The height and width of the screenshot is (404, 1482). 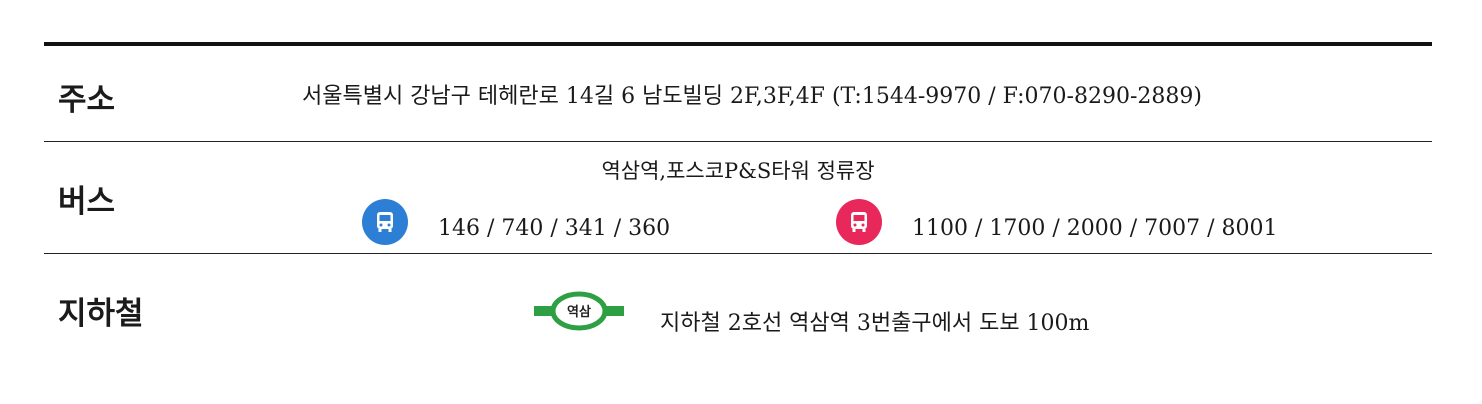 I want to click on blue-bus-routes: 146 / 740 / 341 / 360, so click(x=554, y=228).